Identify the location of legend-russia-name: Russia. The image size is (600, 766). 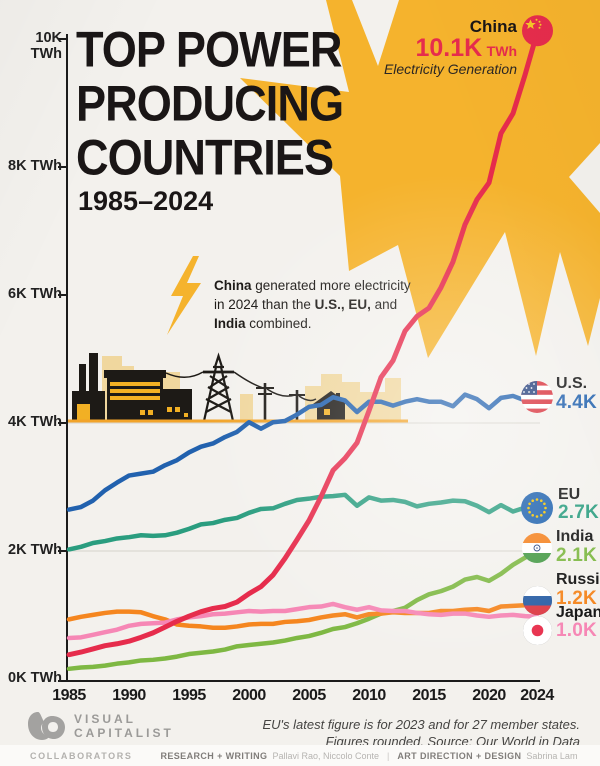
(578, 579).